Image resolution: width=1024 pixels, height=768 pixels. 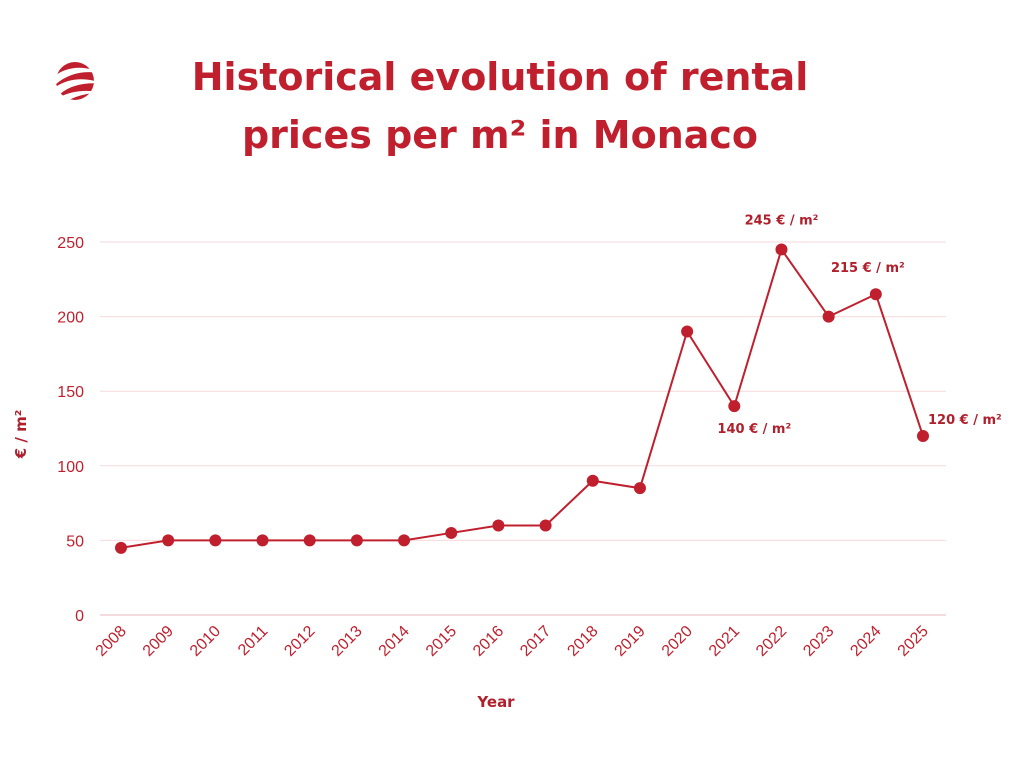 I want to click on annotation-label: 140 € / m², so click(x=754, y=429).